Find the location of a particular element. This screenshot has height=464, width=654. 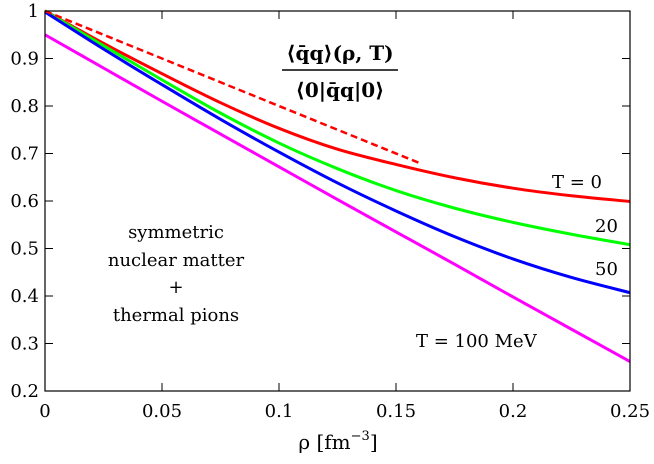

y-tick-label: 0.2 is located at coordinates (24, 391).